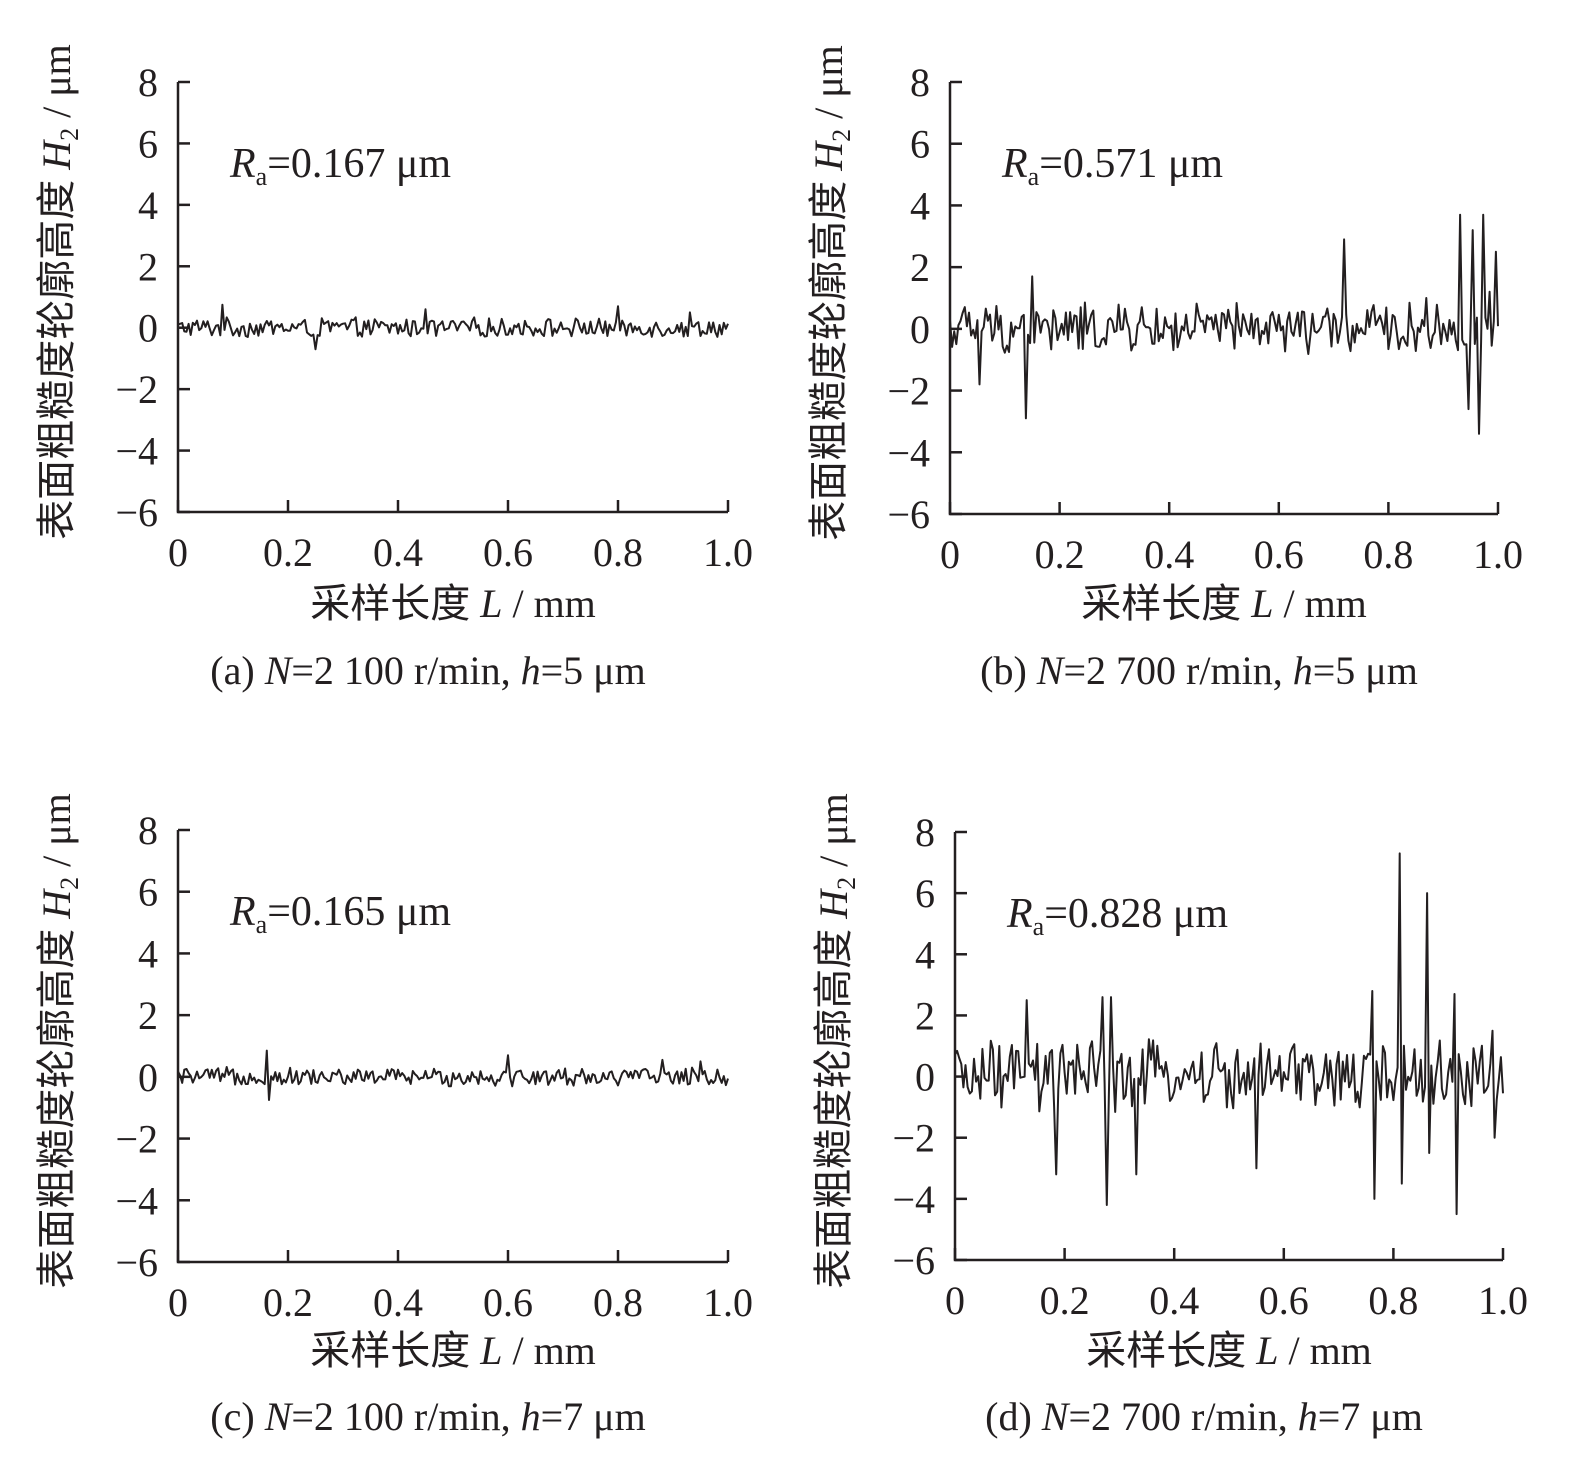 This screenshot has height=1468, width=1575. Describe the element at coordinates (427, 1416) in the screenshot. I see `panel-caption: (c) N=2 100 r/min, h=7 μm` at that location.